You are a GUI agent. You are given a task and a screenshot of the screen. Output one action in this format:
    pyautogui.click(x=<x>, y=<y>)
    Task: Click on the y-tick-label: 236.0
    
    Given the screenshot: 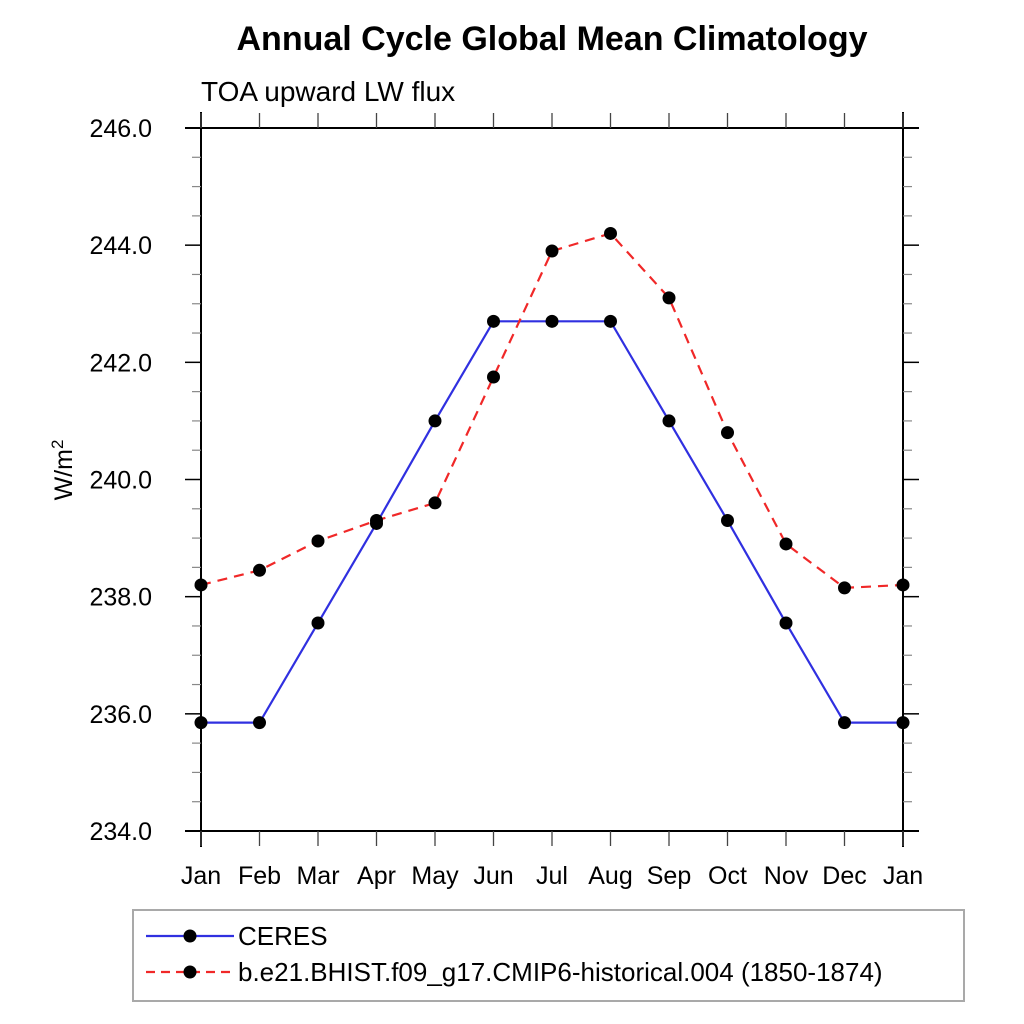 What is the action you would take?
    pyautogui.click(x=120, y=715)
    